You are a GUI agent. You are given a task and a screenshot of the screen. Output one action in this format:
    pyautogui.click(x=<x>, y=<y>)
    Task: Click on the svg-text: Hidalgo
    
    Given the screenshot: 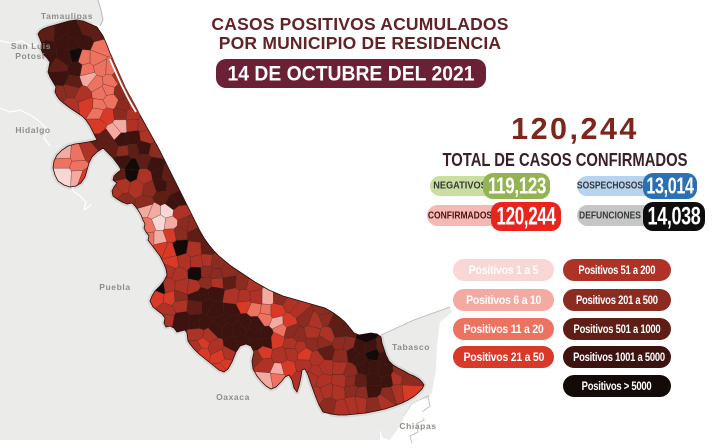 What is the action you would take?
    pyautogui.click(x=32, y=130)
    